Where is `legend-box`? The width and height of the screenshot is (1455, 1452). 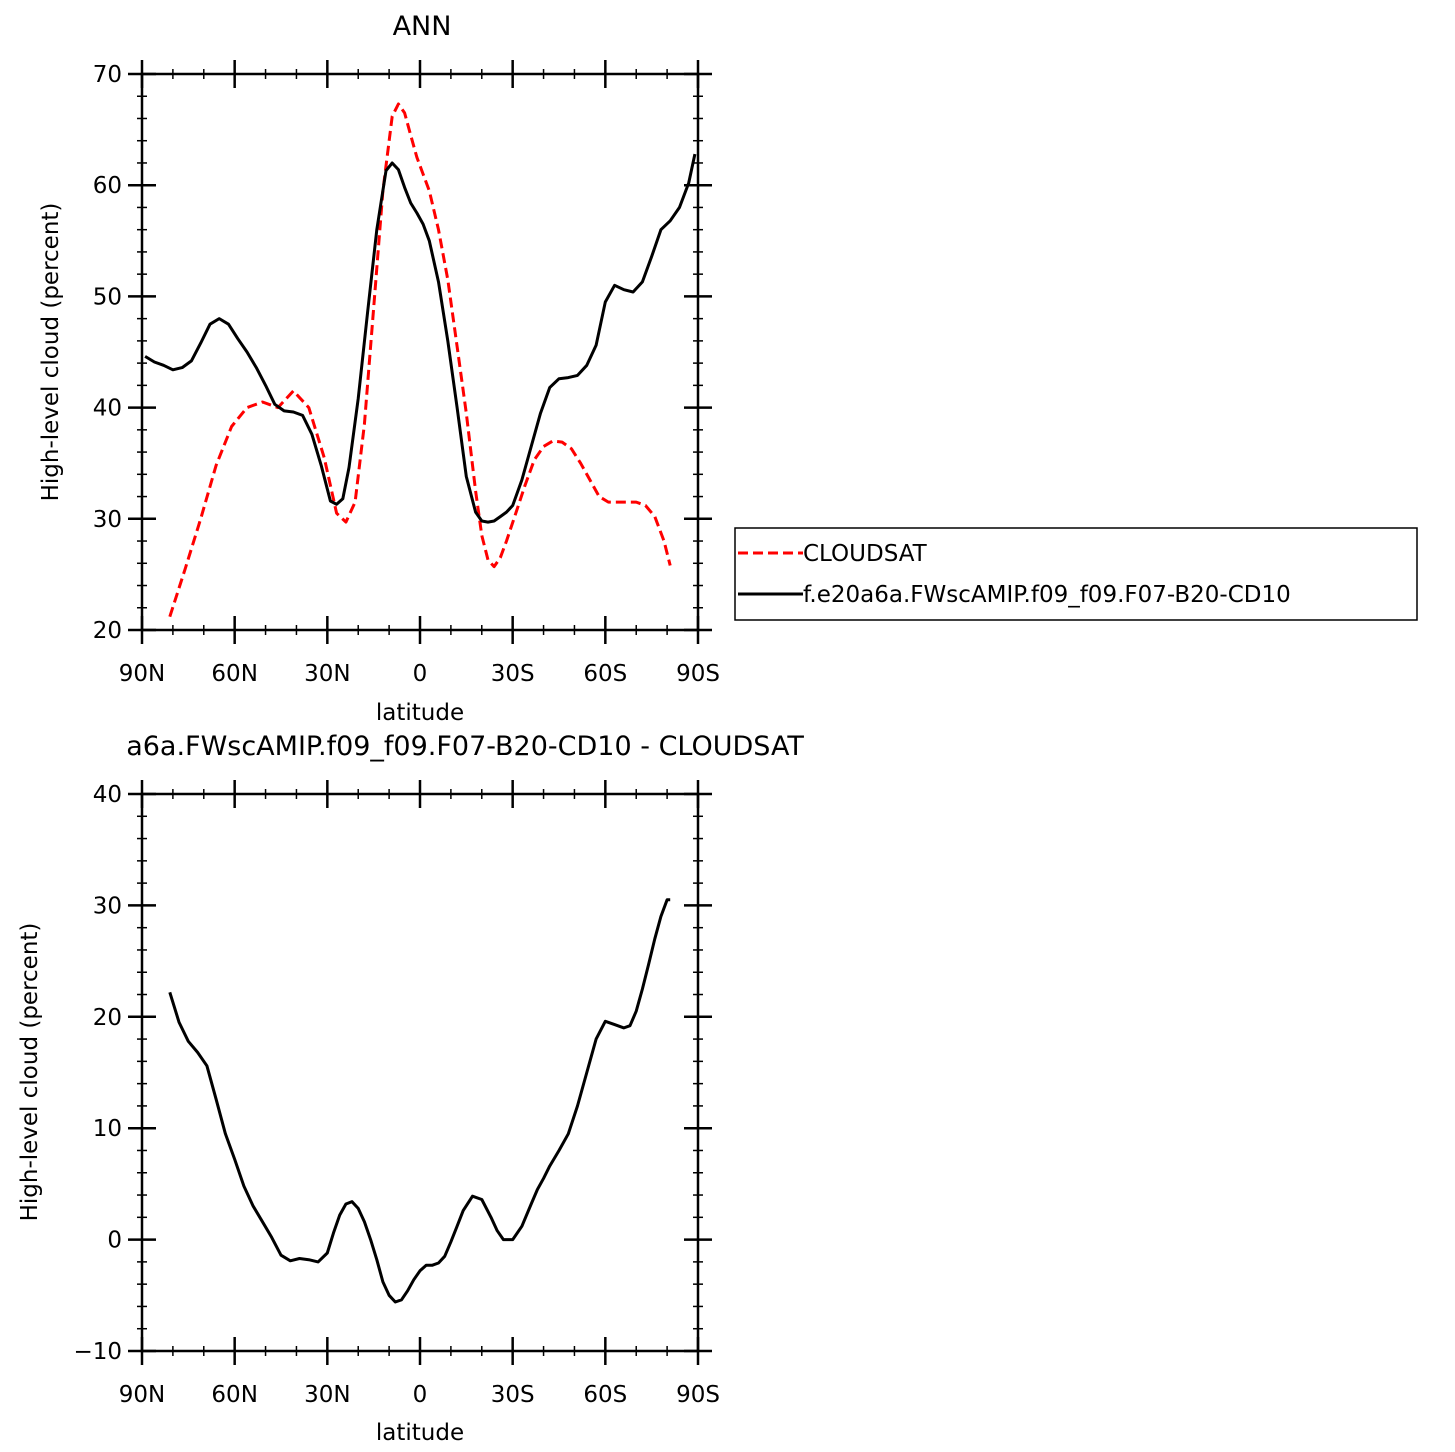 legend-box is located at coordinates (1076, 574).